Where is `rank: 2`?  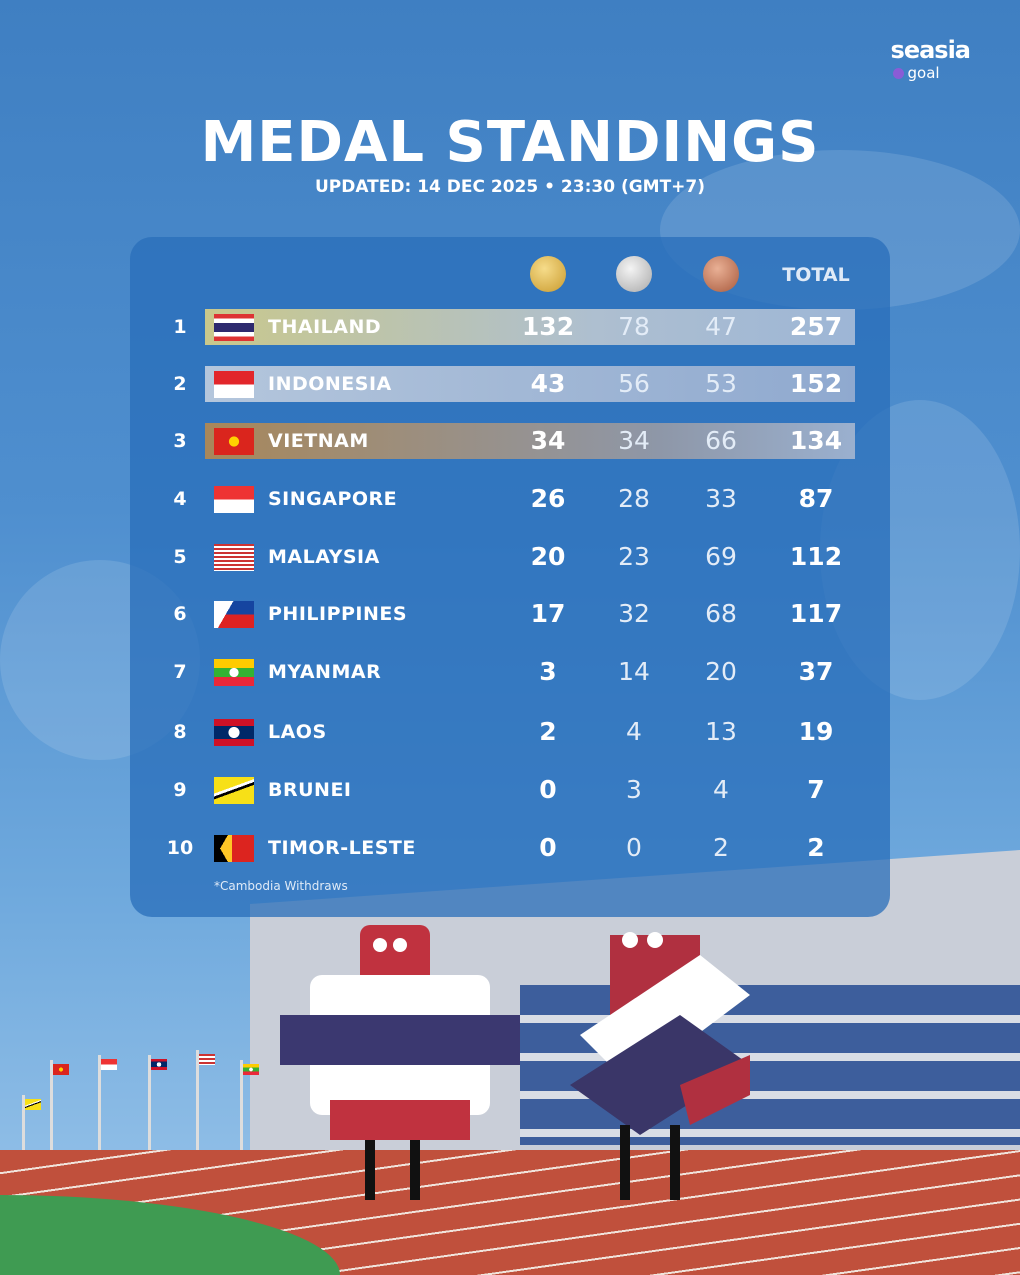 rank: 2 is located at coordinates (180, 384).